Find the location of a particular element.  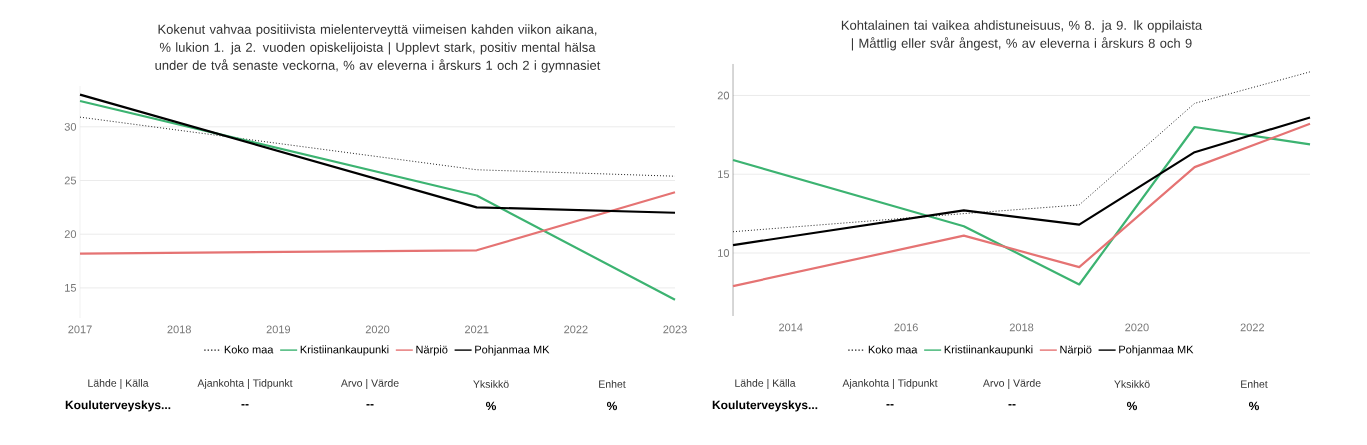

y-tick-label: 10 is located at coordinates (724, 253).